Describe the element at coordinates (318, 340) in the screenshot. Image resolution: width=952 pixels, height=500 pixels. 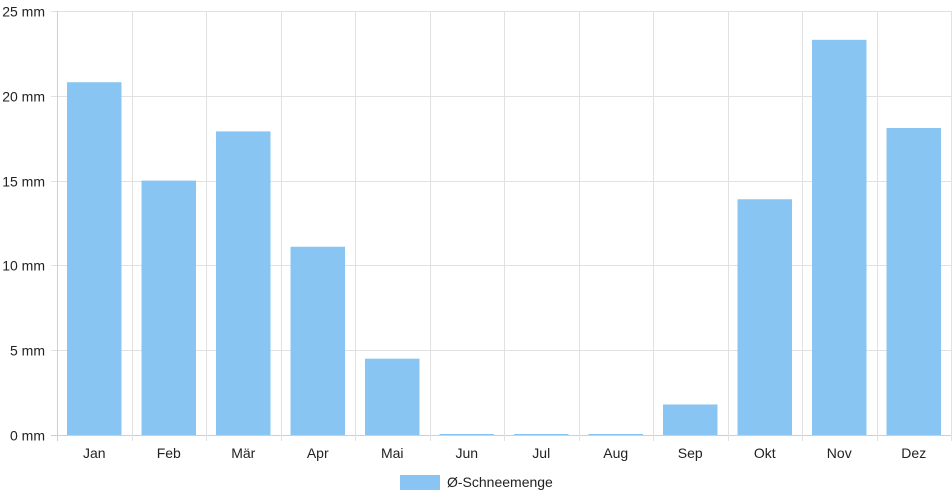
I see `bar-apr` at that location.